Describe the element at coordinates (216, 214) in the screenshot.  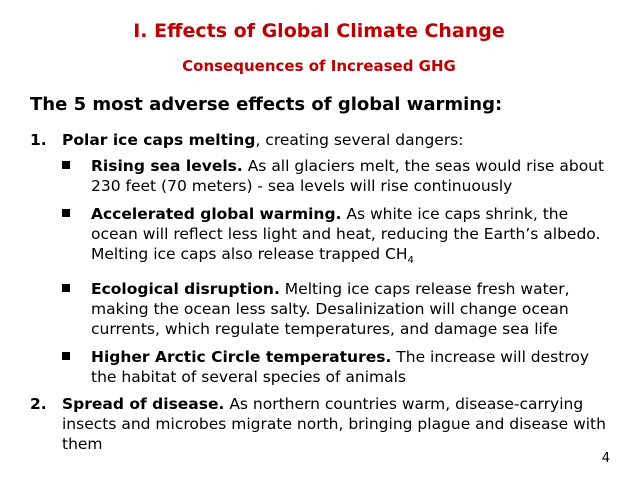
I see `bullet-lead: Accelerated global warming.` at that location.